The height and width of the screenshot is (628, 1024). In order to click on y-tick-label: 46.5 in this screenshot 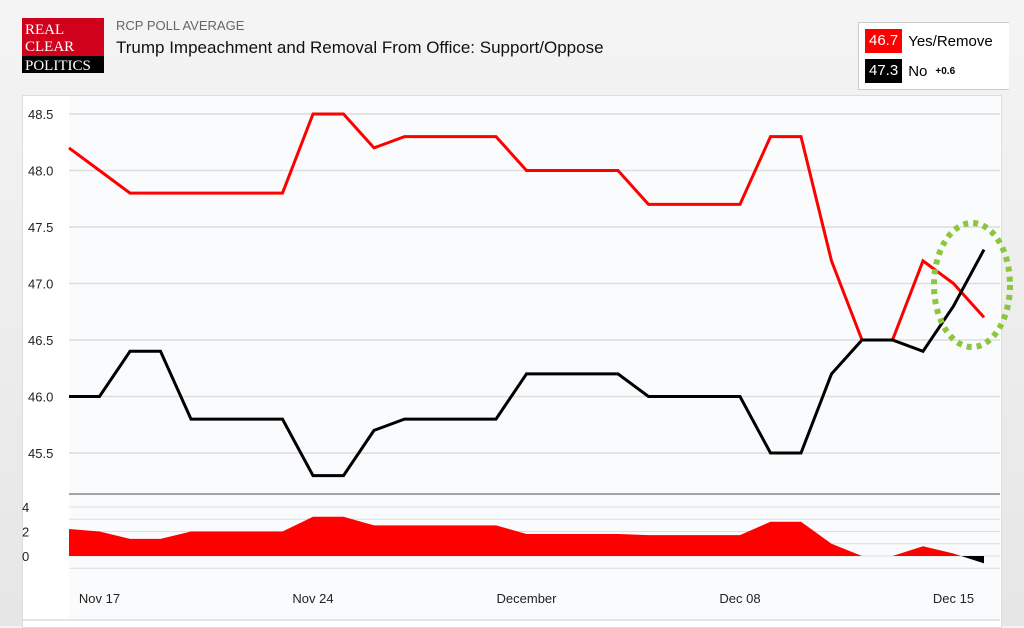, I will do `click(40, 340)`.